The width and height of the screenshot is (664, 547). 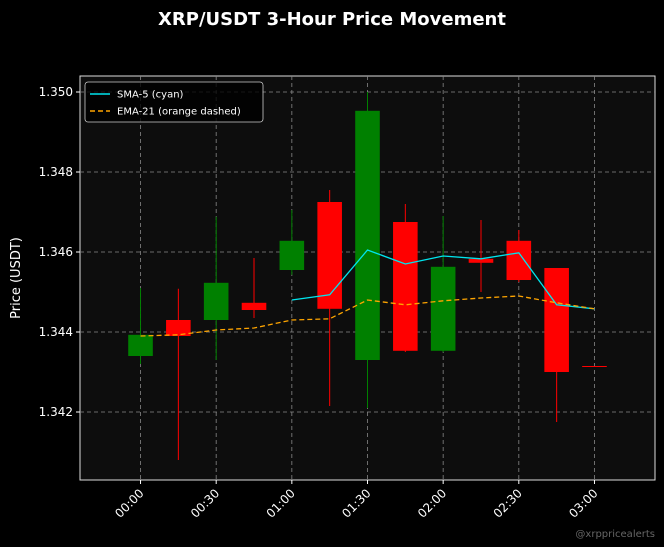 What do you see at coordinates (615, 534) in the screenshot?
I see `watermark: @xrppricealerts` at bounding box center [615, 534].